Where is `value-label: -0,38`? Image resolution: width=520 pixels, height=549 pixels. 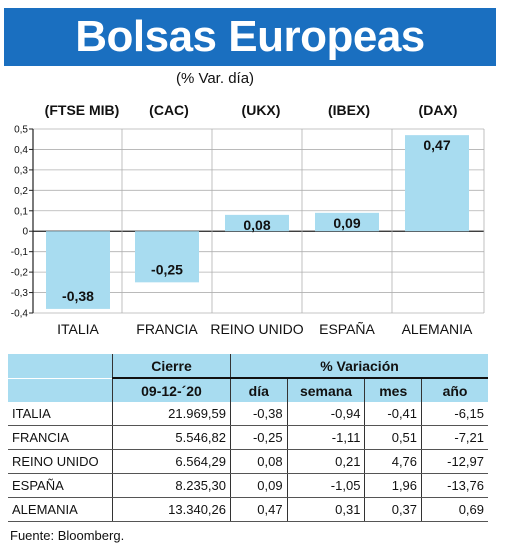
value-label: -0,38 is located at coordinates (78, 296).